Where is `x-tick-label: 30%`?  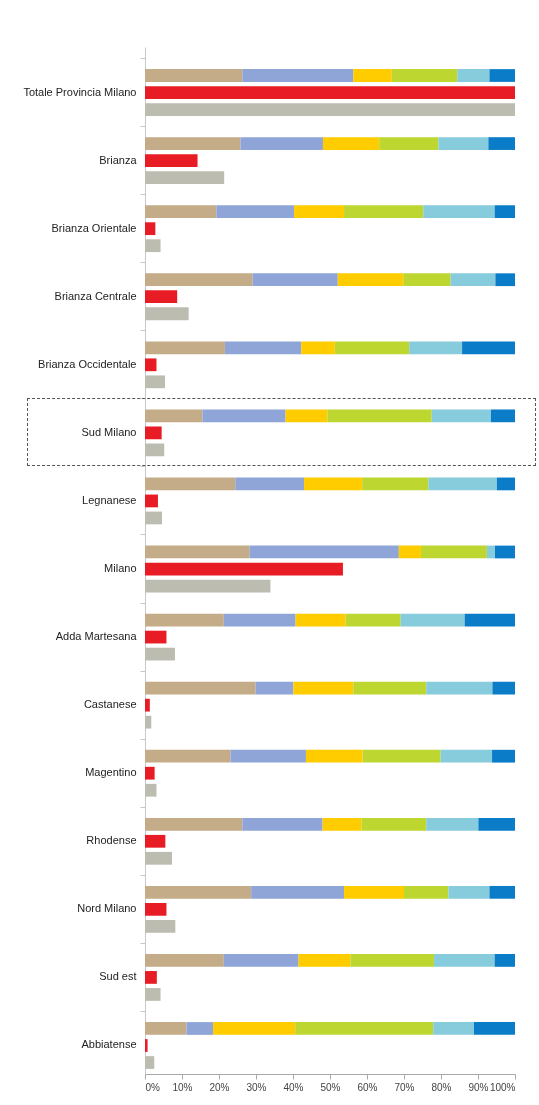 x-tick-label: 30% is located at coordinates (256, 1087).